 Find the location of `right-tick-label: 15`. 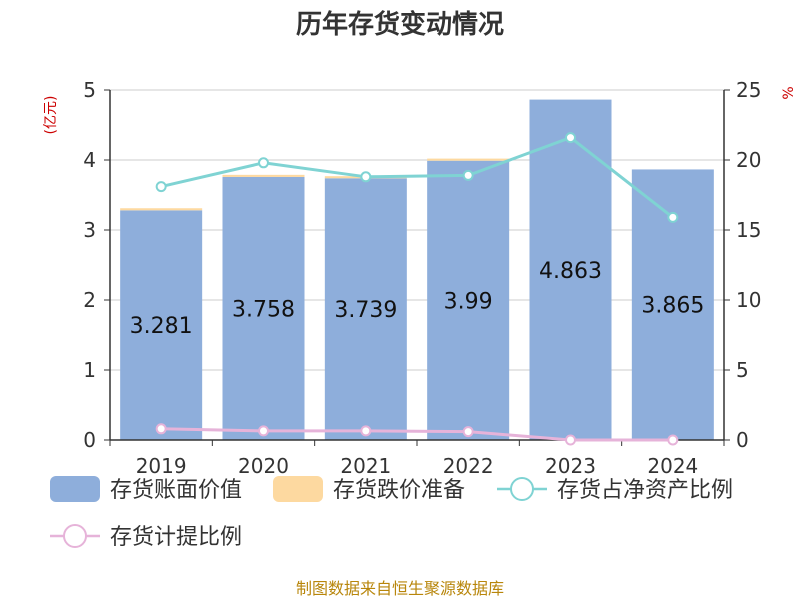

right-tick-label: 15 is located at coordinates (748, 230).